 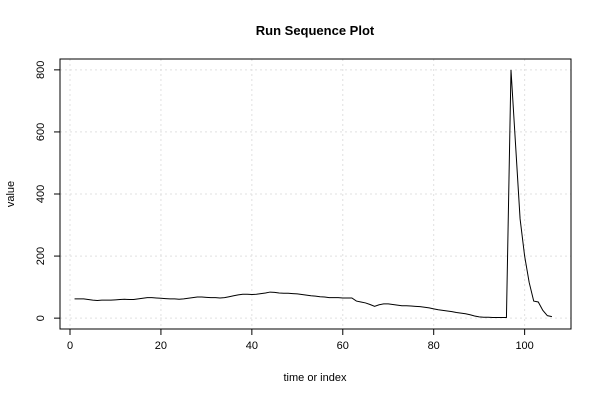 I want to click on x-axis-label: time or index, so click(x=315, y=378).